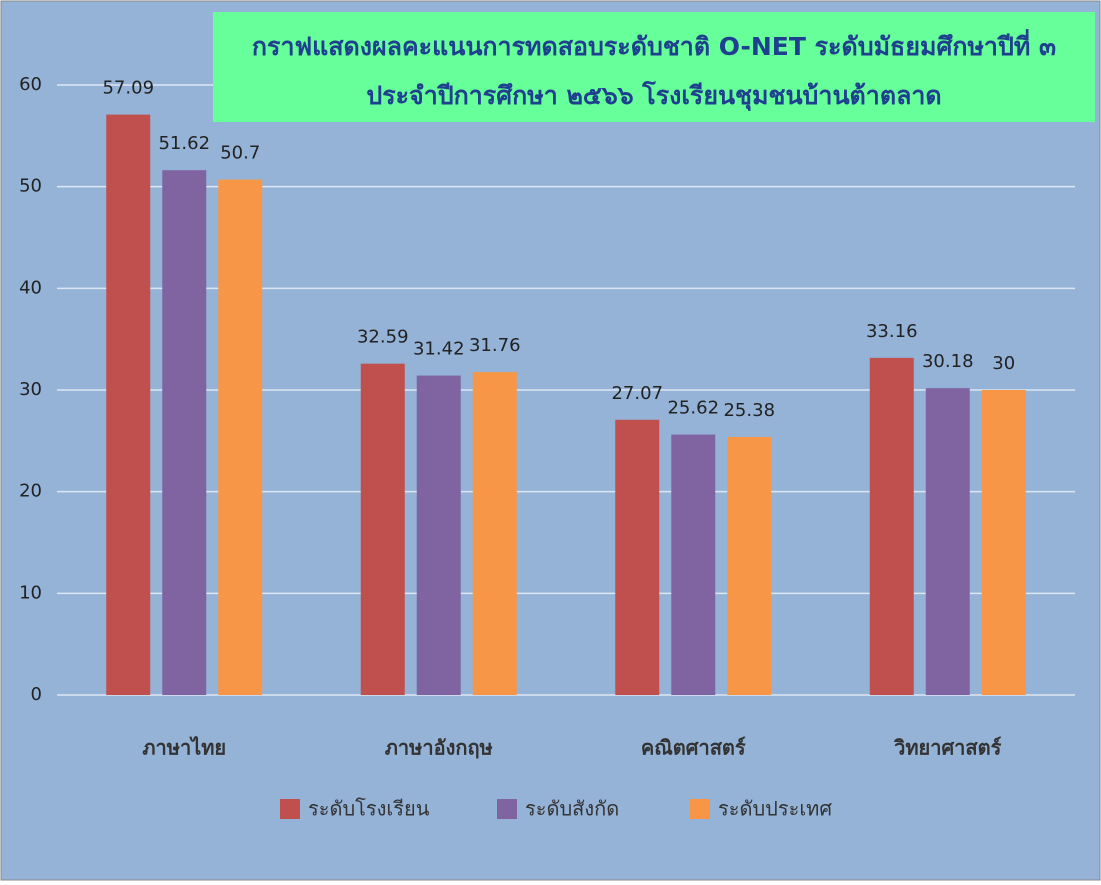 Image resolution: width=1101 pixels, height=885 pixels. Describe the element at coordinates (30, 84) in the screenshot. I see `y-tick-label: 60` at that location.